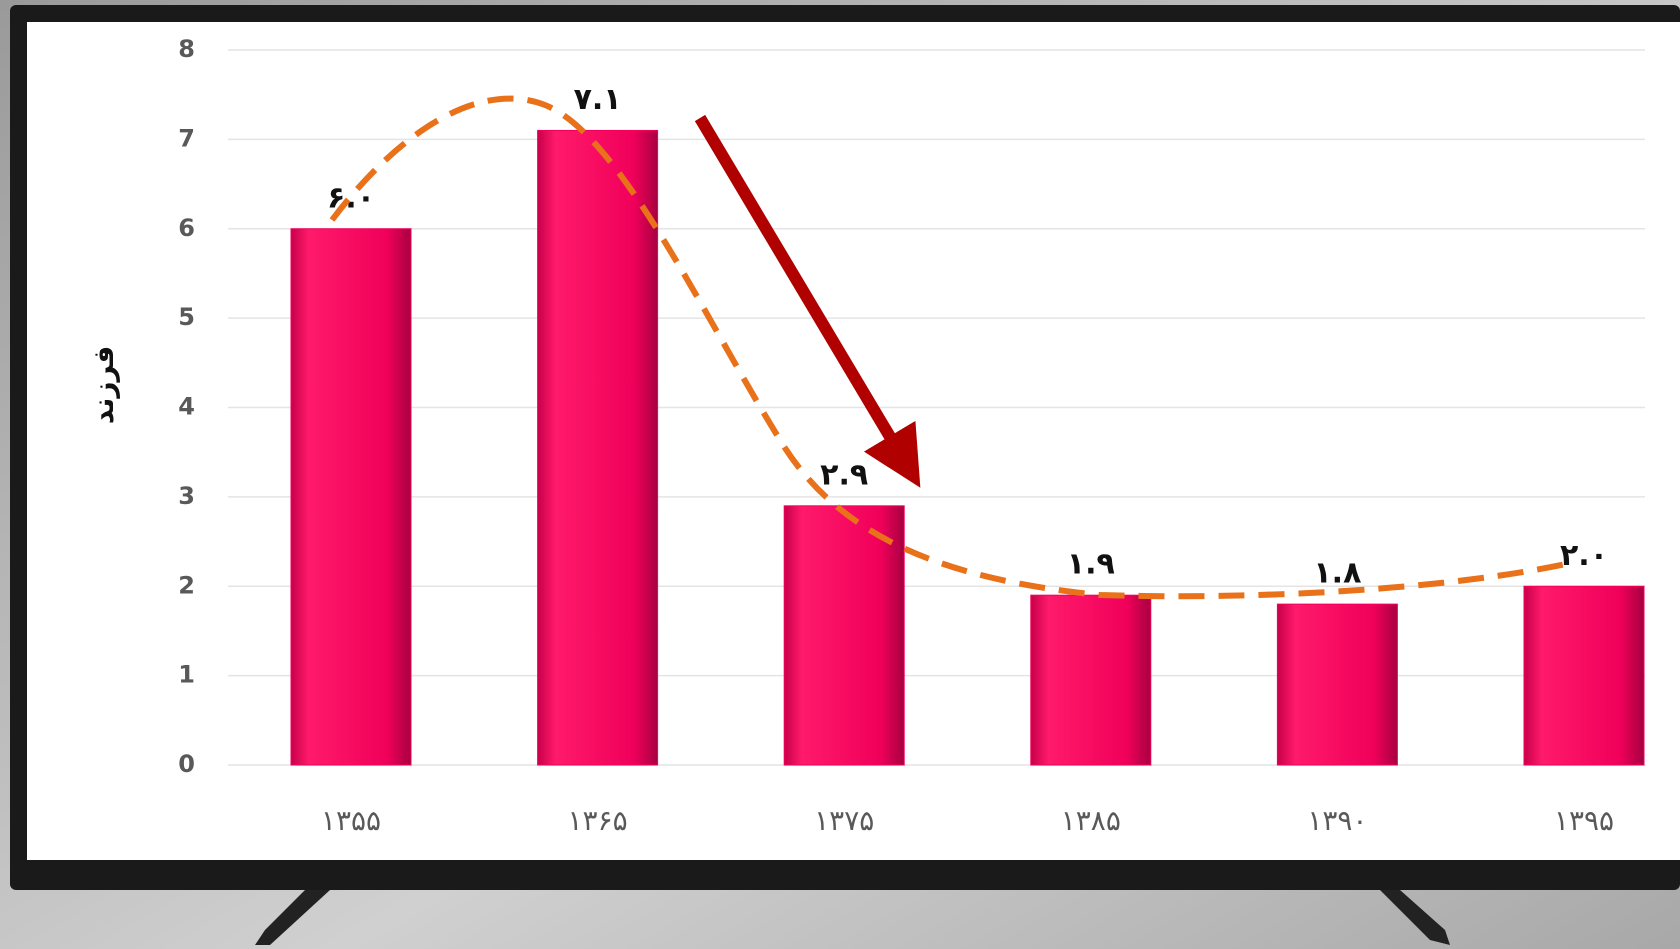 This screenshot has height=949, width=1680. I want to click on y-tick-label: 3, so click(186, 496).